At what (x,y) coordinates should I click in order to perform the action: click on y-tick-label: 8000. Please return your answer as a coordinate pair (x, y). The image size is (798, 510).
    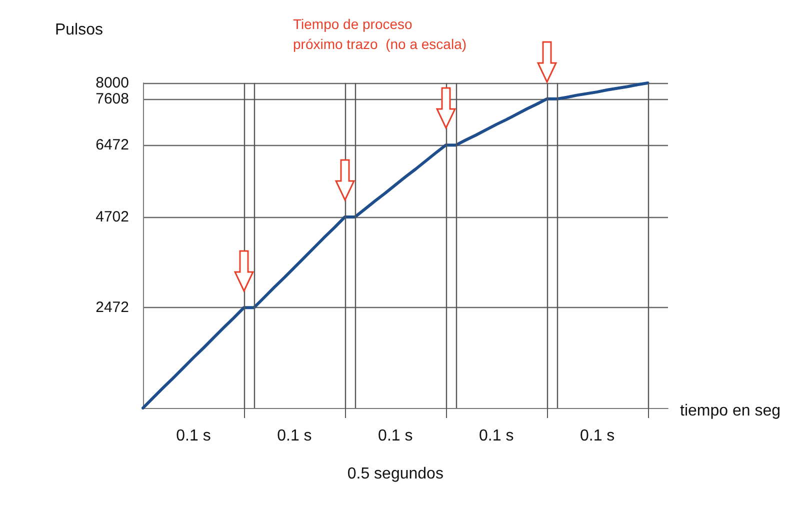
    Looking at the image, I should click on (112, 83).